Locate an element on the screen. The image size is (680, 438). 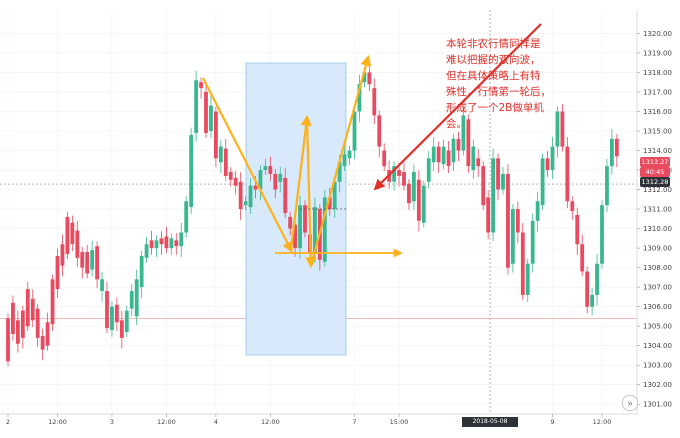
y-tick-label: 1318.00 is located at coordinates (657, 73).